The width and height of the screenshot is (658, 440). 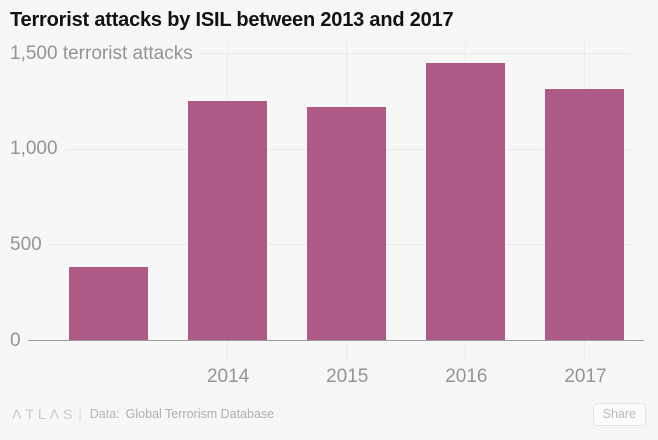 I want to click on bar-2016, so click(x=465, y=201).